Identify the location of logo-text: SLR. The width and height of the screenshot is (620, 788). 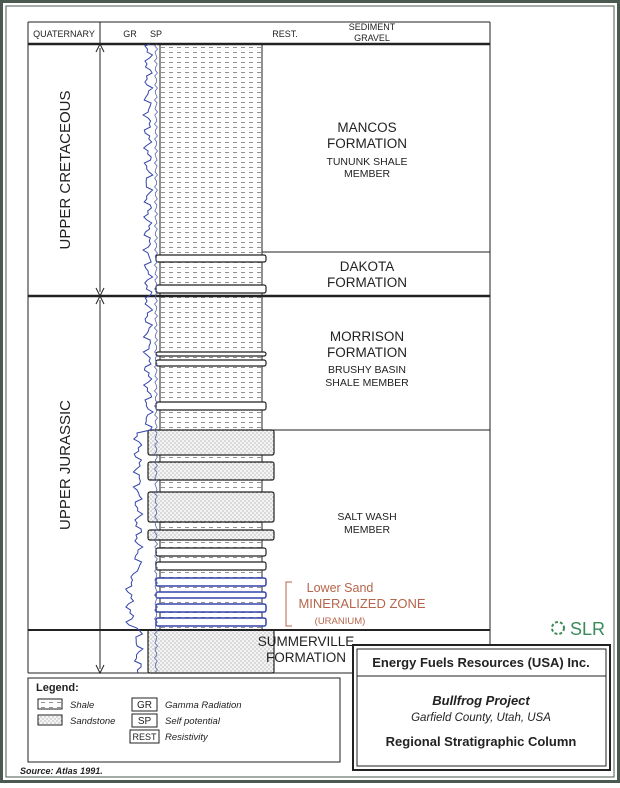
(587, 629).